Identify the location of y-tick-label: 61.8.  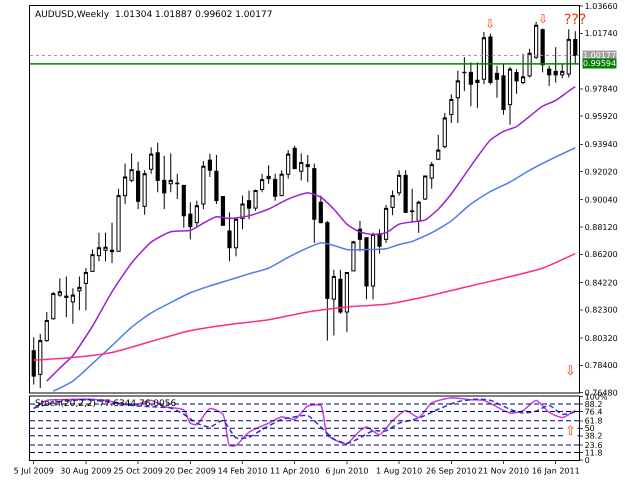
(593, 421).